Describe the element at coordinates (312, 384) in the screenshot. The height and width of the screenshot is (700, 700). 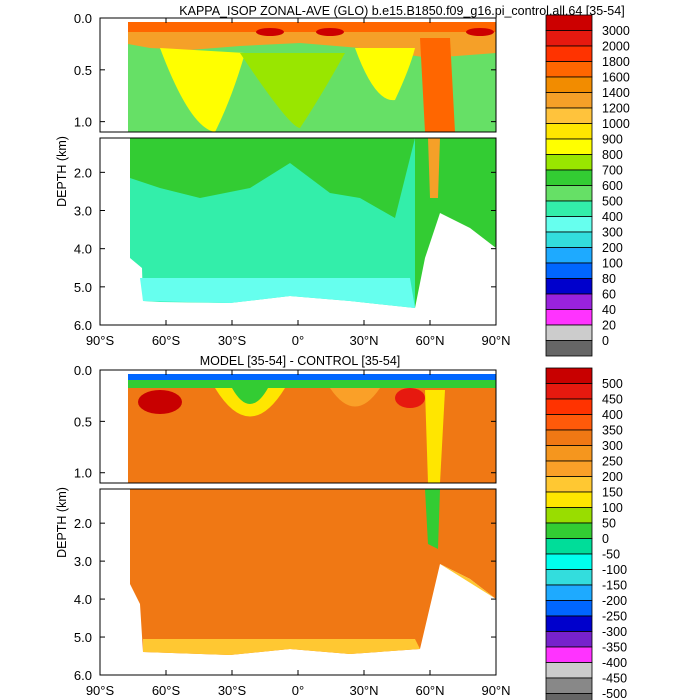
I see `field-green-surface` at that location.